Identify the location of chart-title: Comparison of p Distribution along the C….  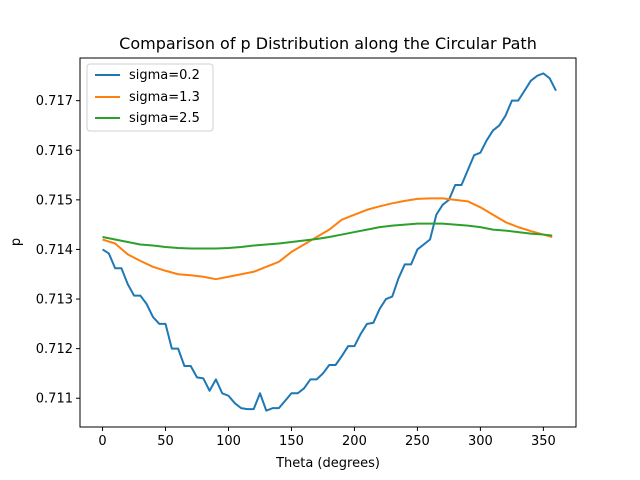
(328, 43).